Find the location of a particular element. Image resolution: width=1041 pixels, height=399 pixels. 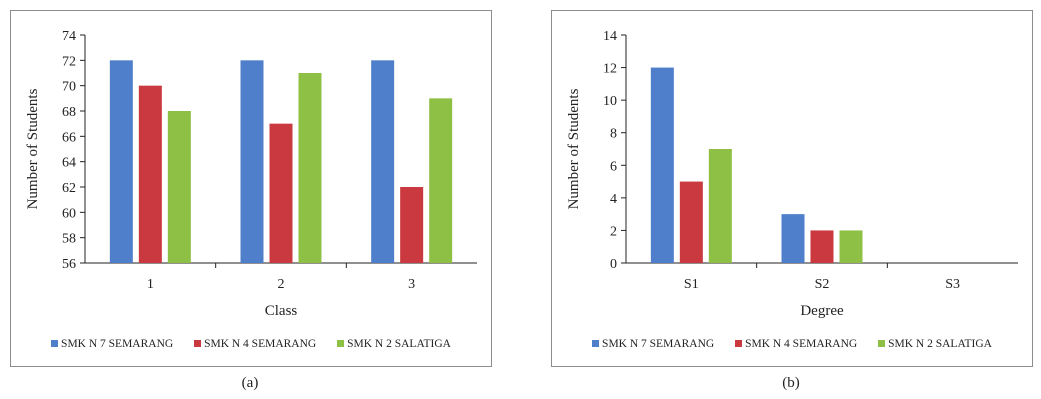

y-tick-label: 2 is located at coordinates (613, 231).